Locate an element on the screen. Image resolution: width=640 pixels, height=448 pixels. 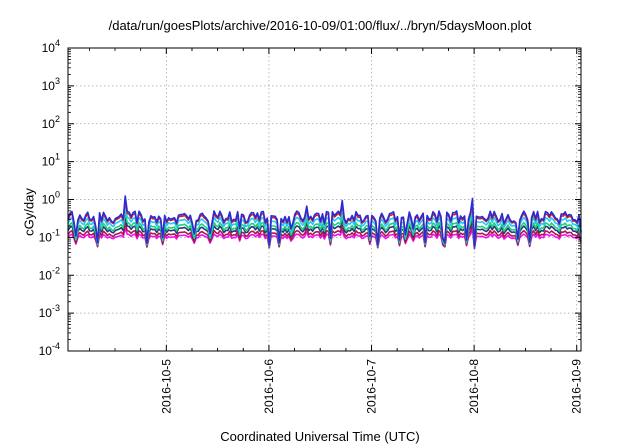
y-tick-label: 10⁻⁴ is located at coordinates (49, 349).